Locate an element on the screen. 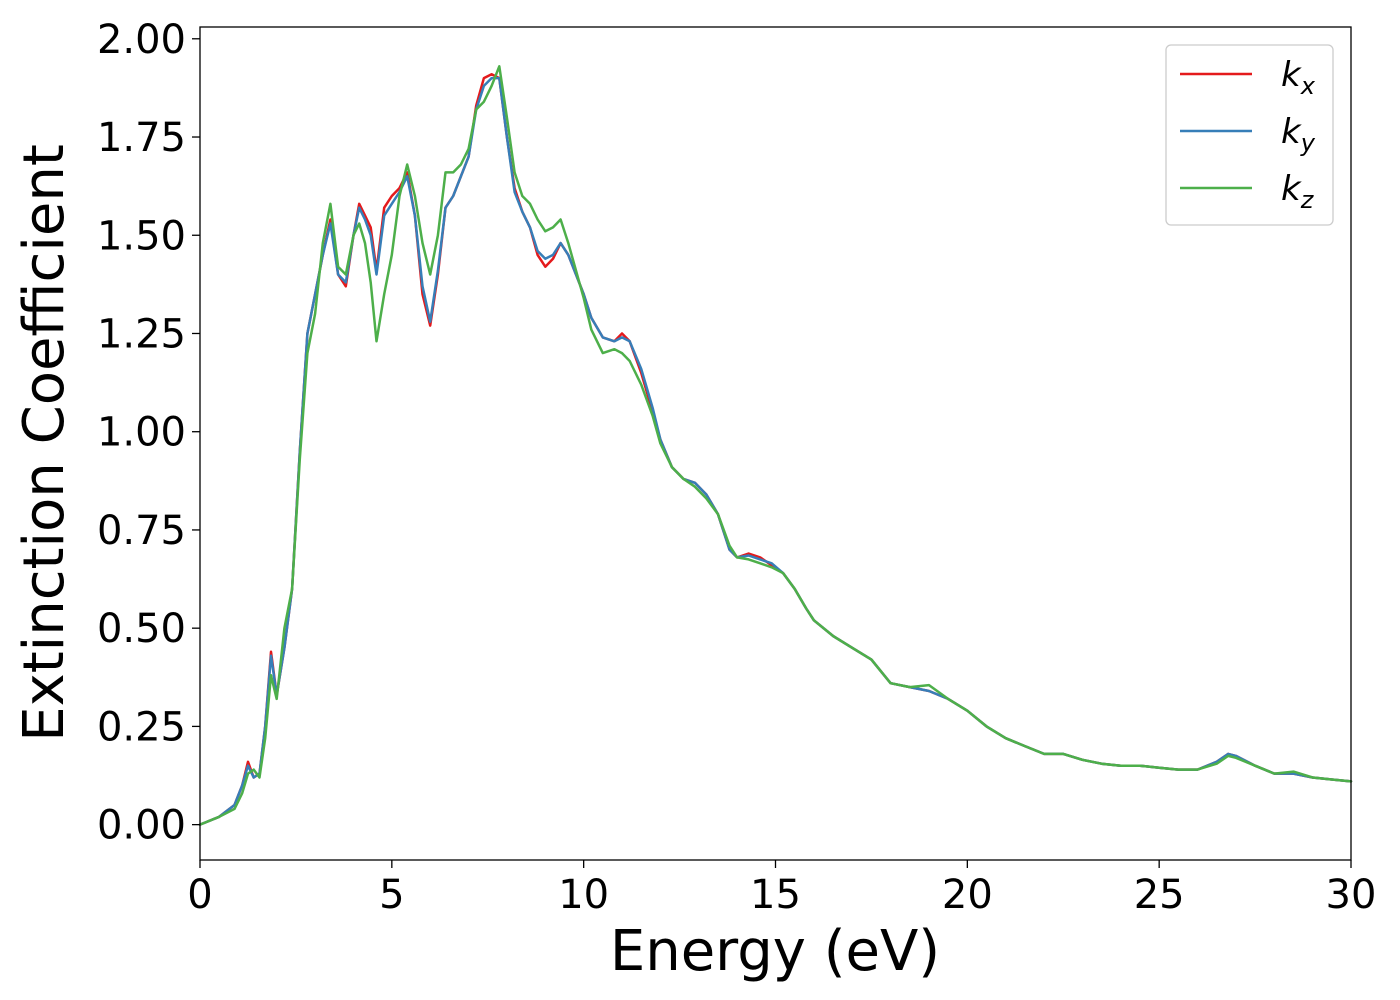 The width and height of the screenshot is (1400, 1000). y-axis: 0.00 0.25 0.50 0.75 1.00 1.25 1.50 1.75 2.00 is located at coordinates (148, 433).